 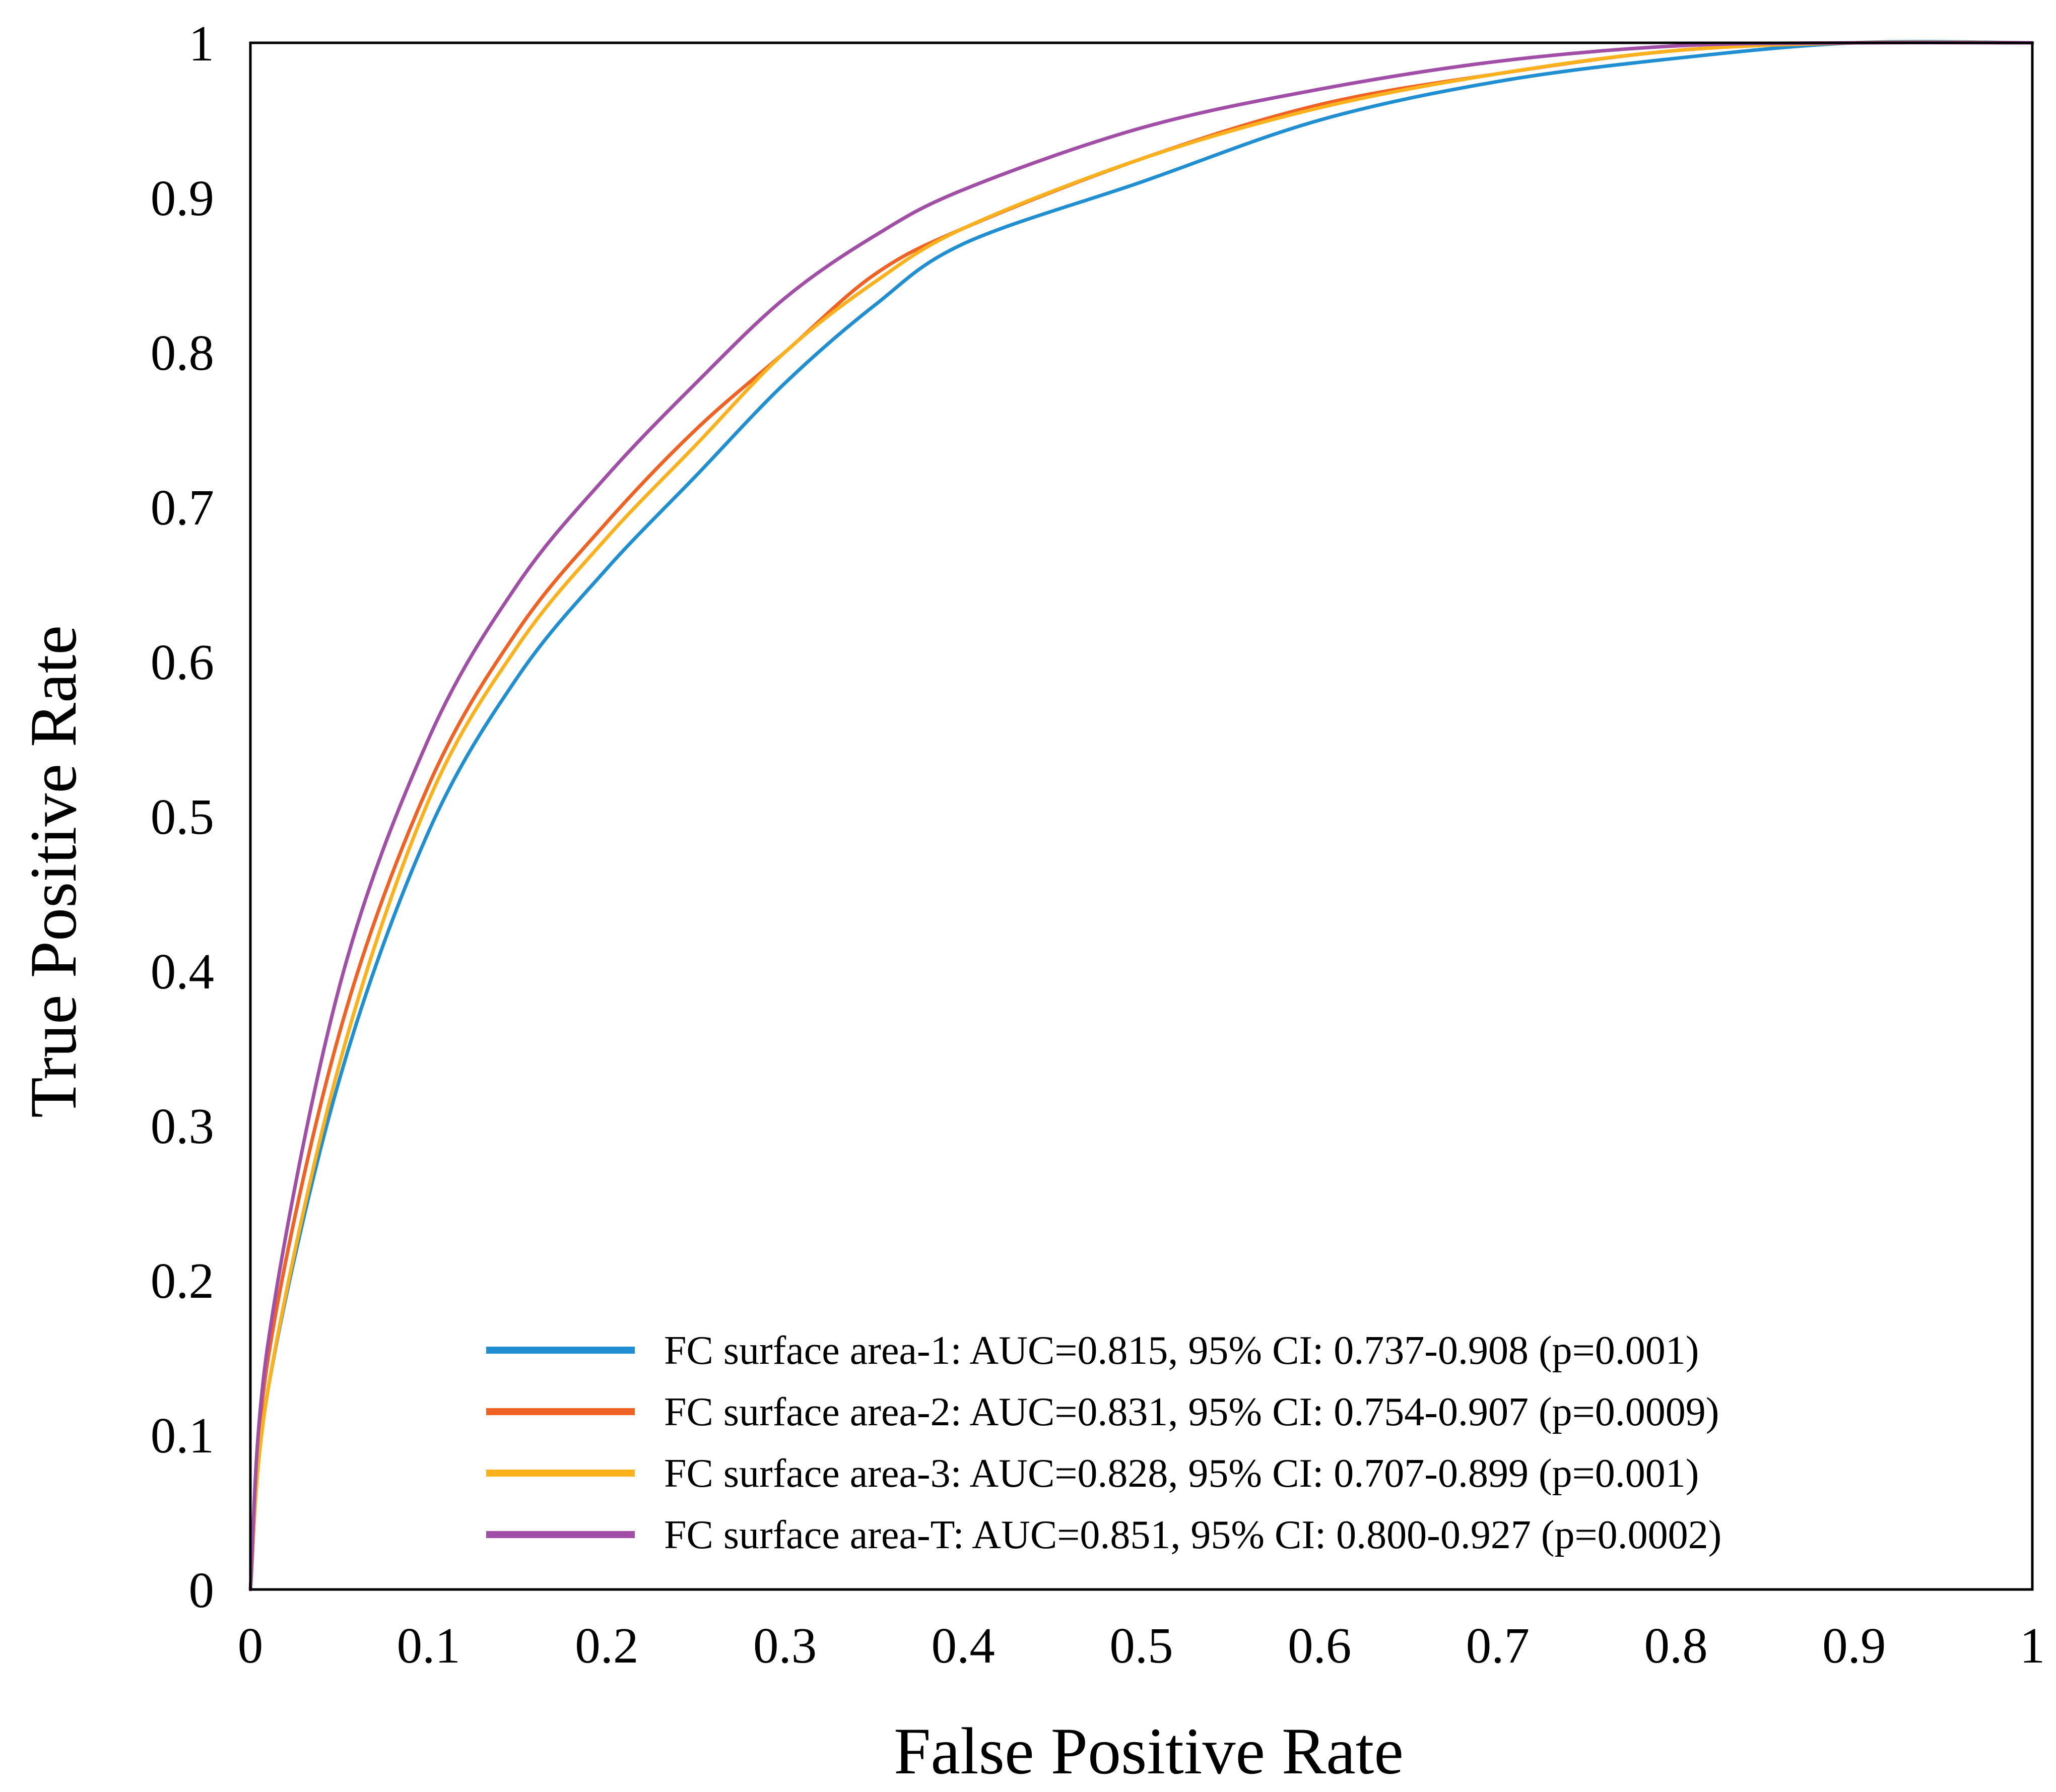 What do you see at coordinates (606, 1646) in the screenshot?
I see `x-tick-label: 0.2` at bounding box center [606, 1646].